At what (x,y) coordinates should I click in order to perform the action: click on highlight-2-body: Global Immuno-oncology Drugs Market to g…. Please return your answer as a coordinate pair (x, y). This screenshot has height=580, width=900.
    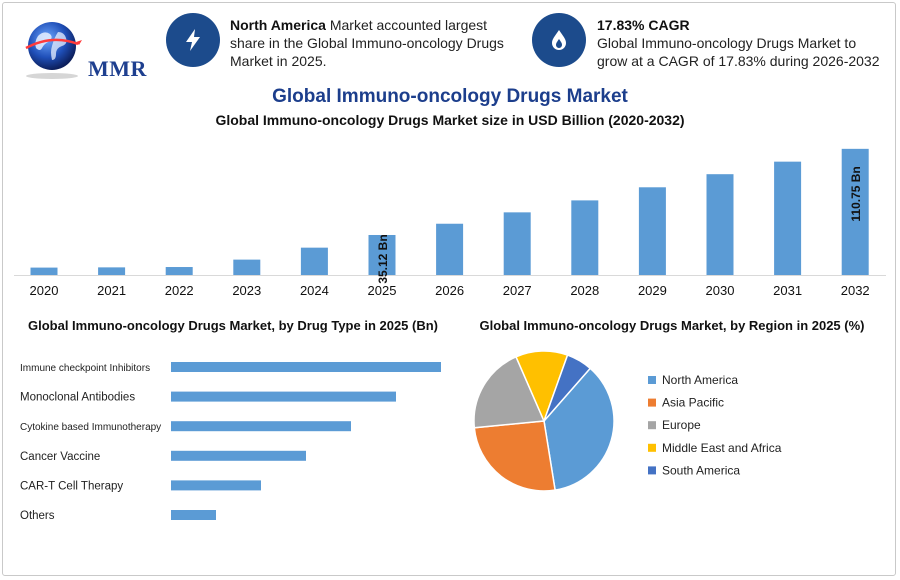
    Looking at the image, I should click on (738, 52).